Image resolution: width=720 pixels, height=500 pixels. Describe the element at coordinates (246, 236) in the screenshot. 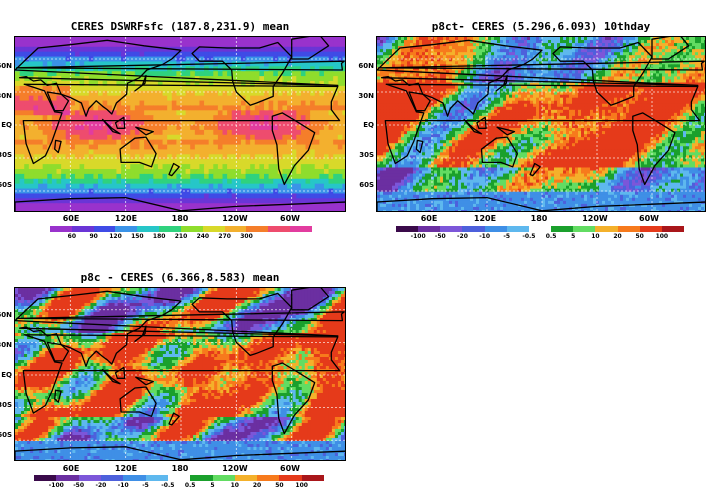

I see `colorbar-label: 300` at that location.